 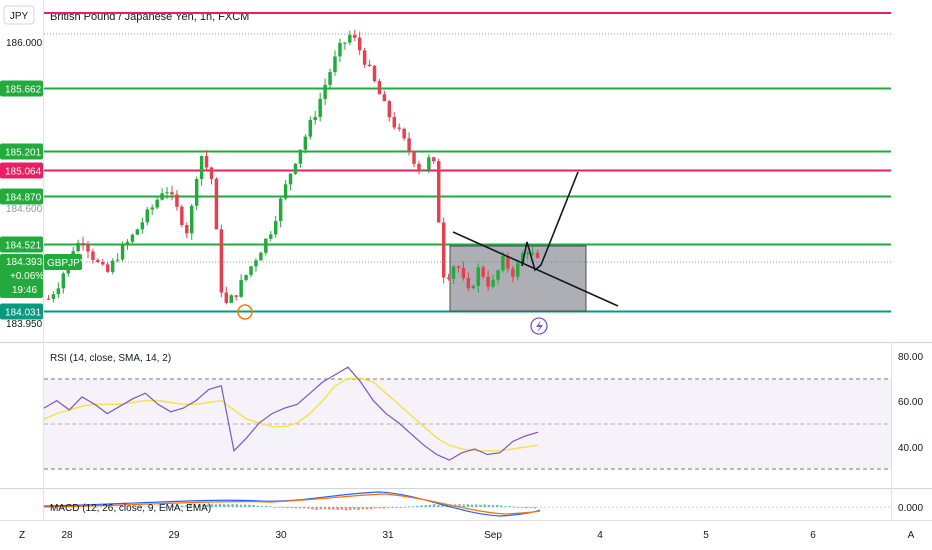 What do you see at coordinates (65, 262) in the screenshot?
I see `symbol-tag: GBPJPY` at bounding box center [65, 262].